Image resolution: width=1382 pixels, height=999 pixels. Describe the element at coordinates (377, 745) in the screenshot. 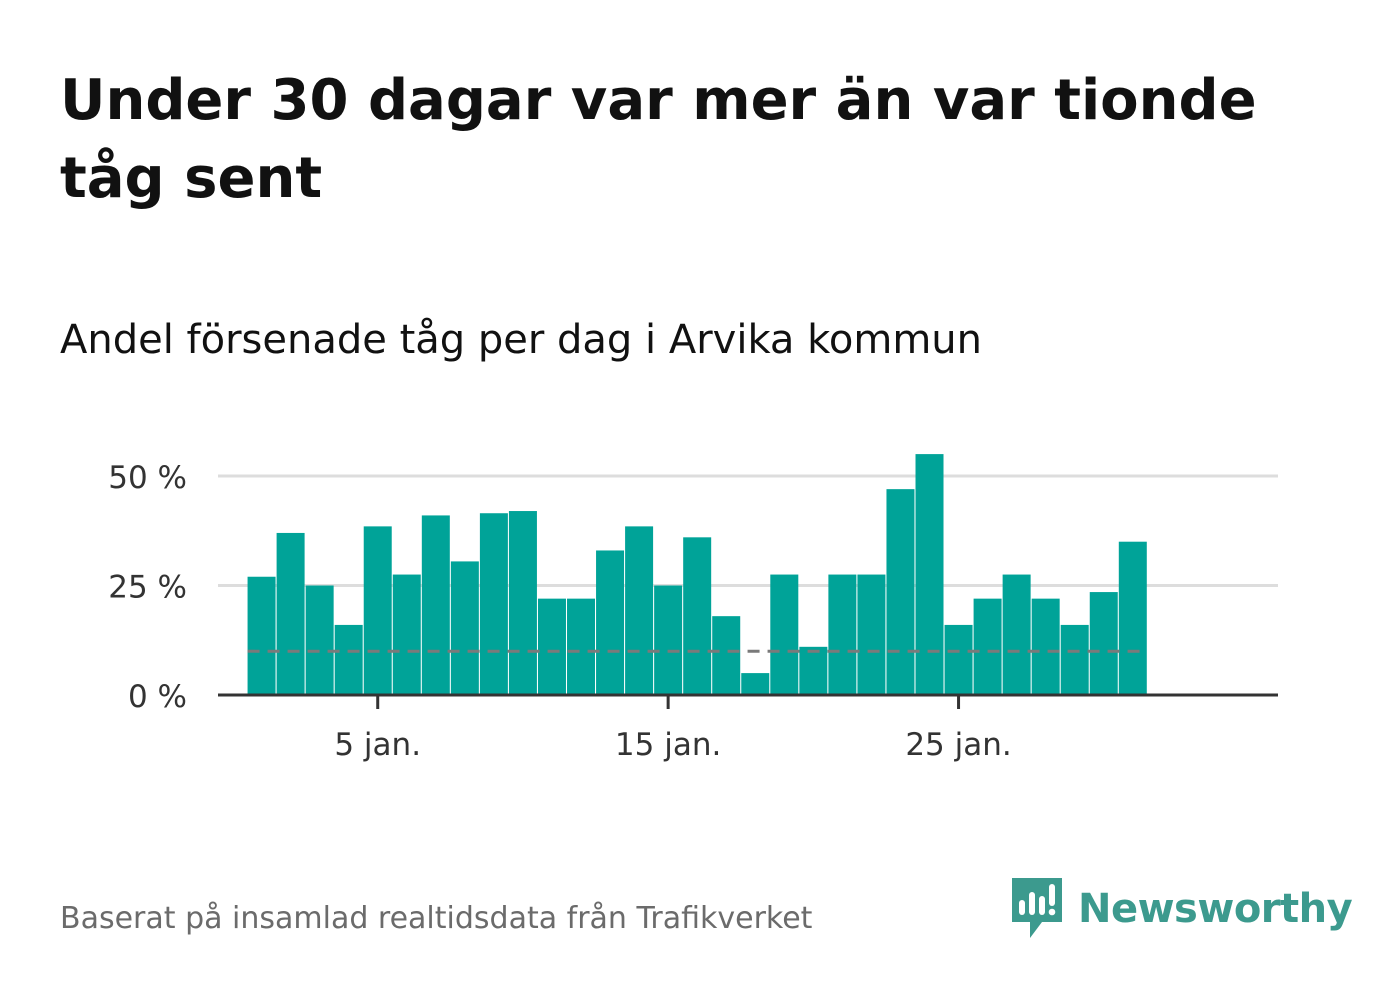

I see `x-tick-label: 5 jan.` at that location.